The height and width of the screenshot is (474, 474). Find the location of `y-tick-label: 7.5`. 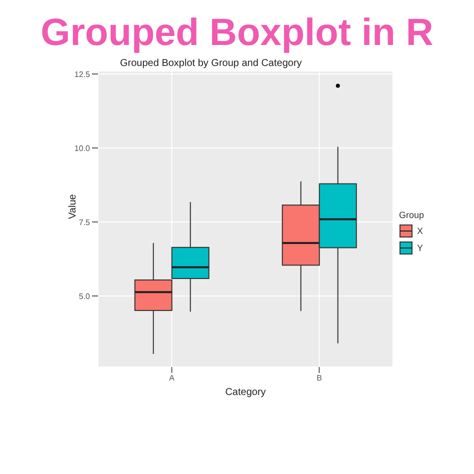

y-tick-label: 7.5 is located at coordinates (84, 222).